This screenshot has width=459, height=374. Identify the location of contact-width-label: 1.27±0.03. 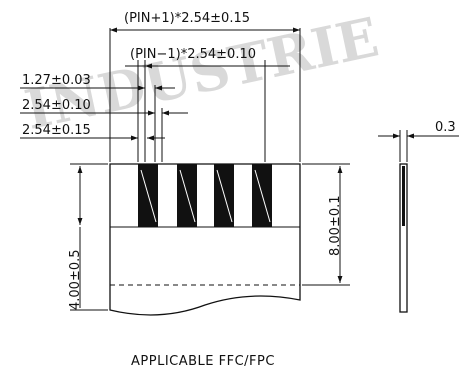
(56, 80).